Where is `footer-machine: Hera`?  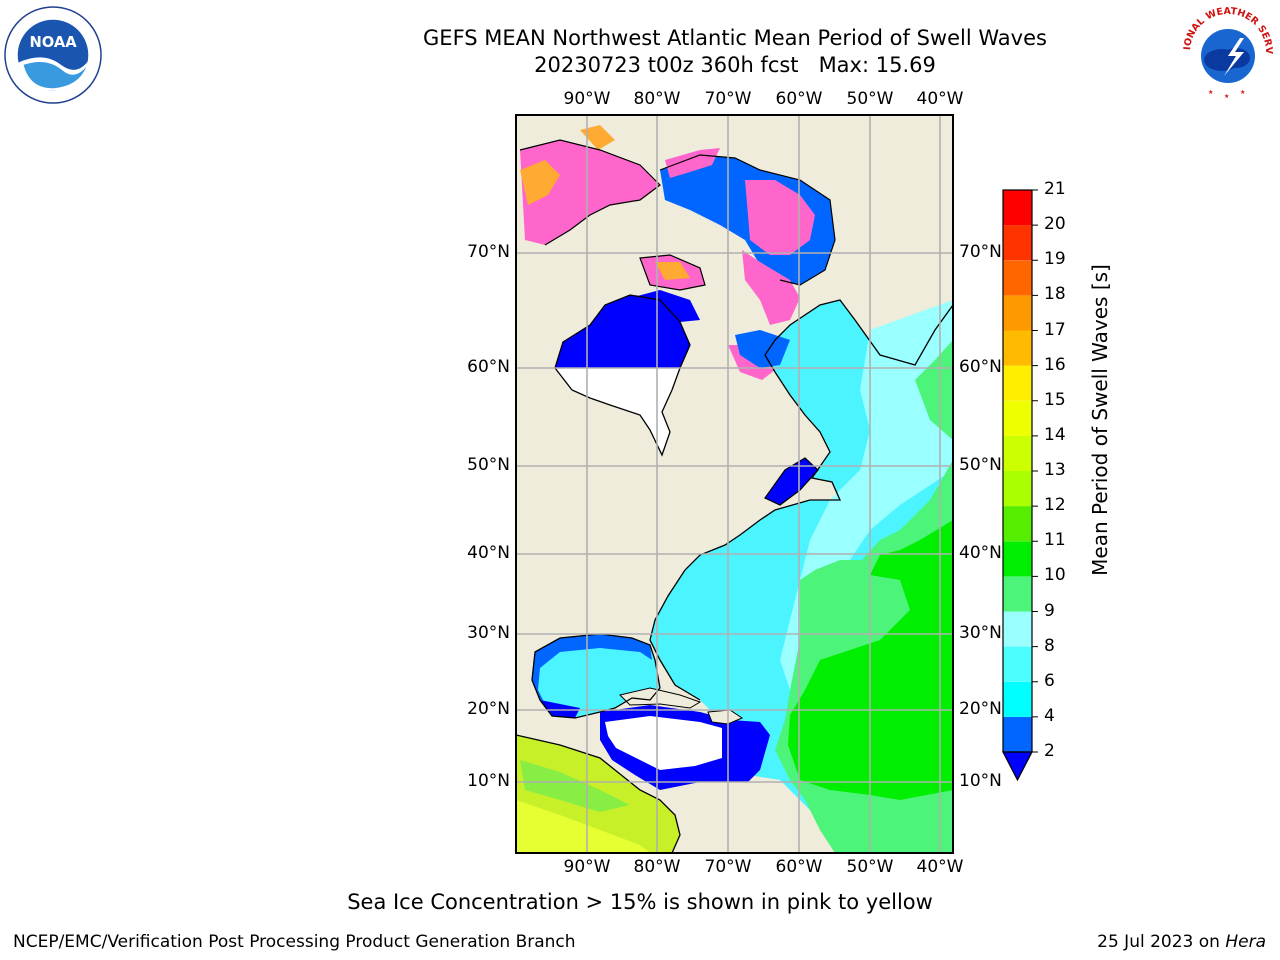 footer-machine: Hera is located at coordinates (1245, 942).